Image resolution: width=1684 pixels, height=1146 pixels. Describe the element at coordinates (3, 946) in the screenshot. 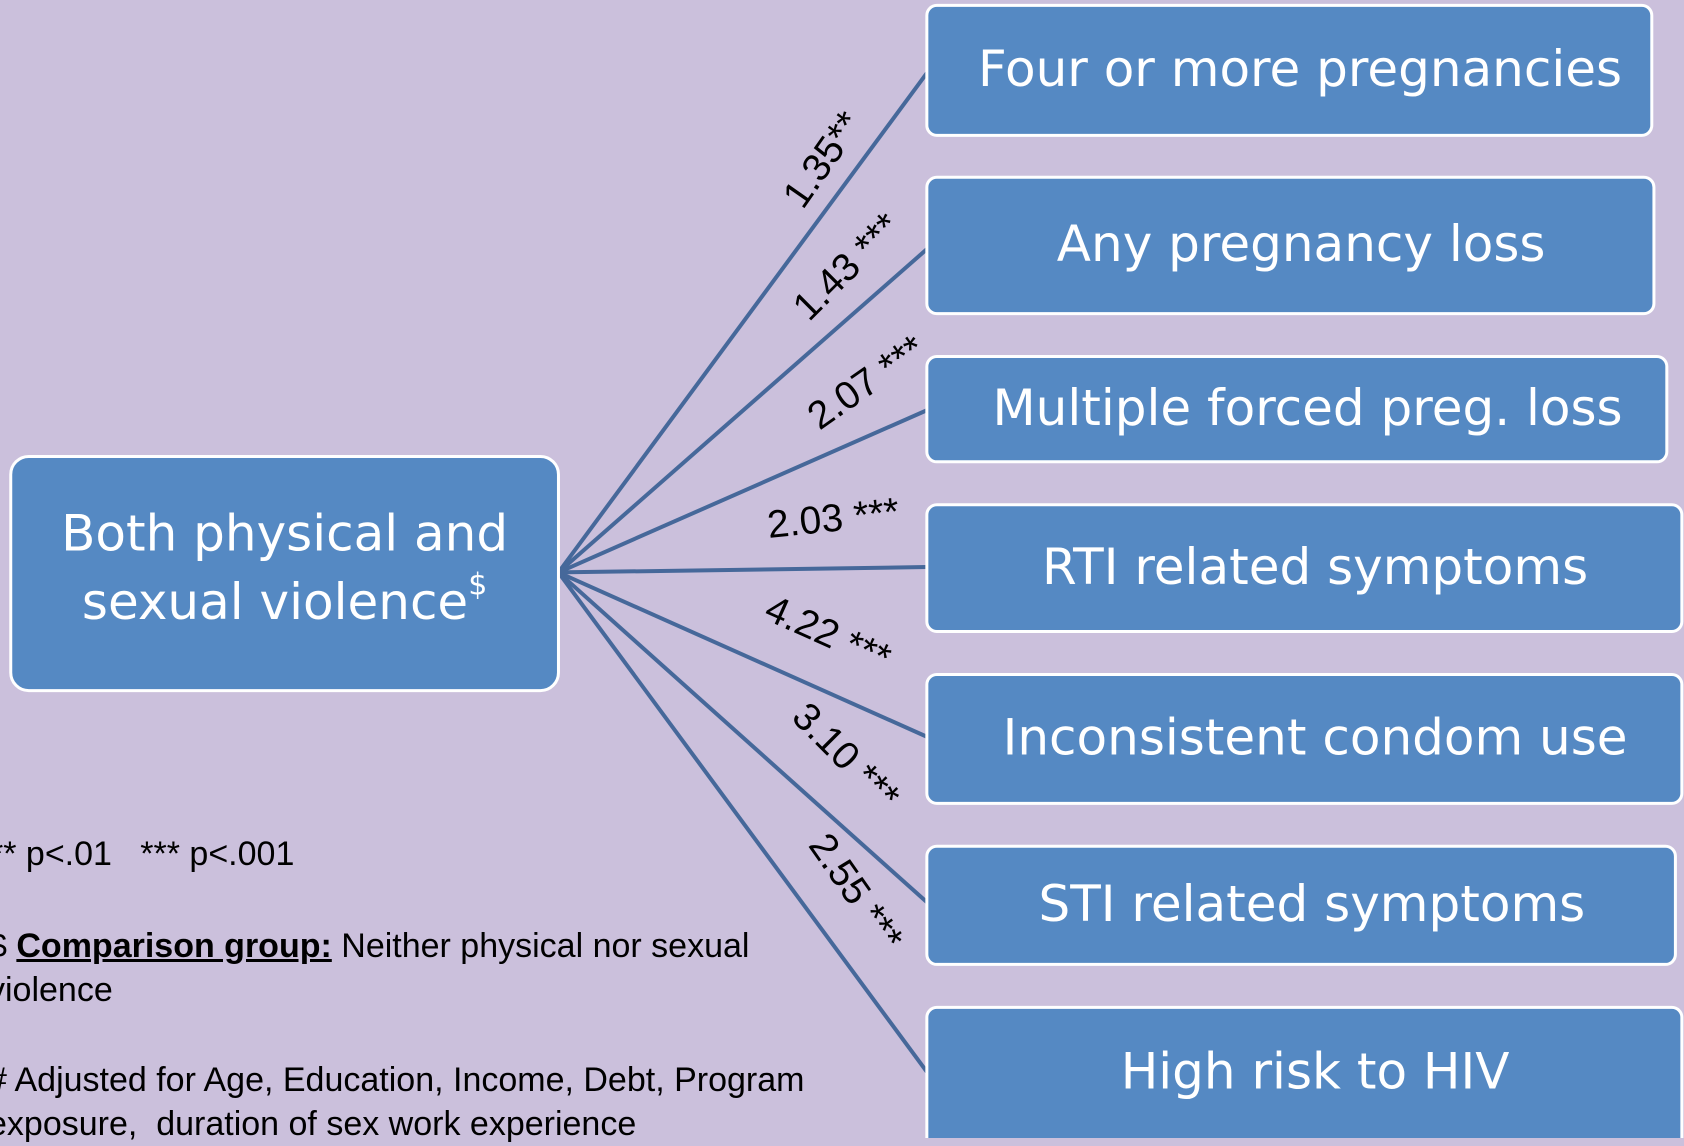

I see `comparison-marker: $` at that location.